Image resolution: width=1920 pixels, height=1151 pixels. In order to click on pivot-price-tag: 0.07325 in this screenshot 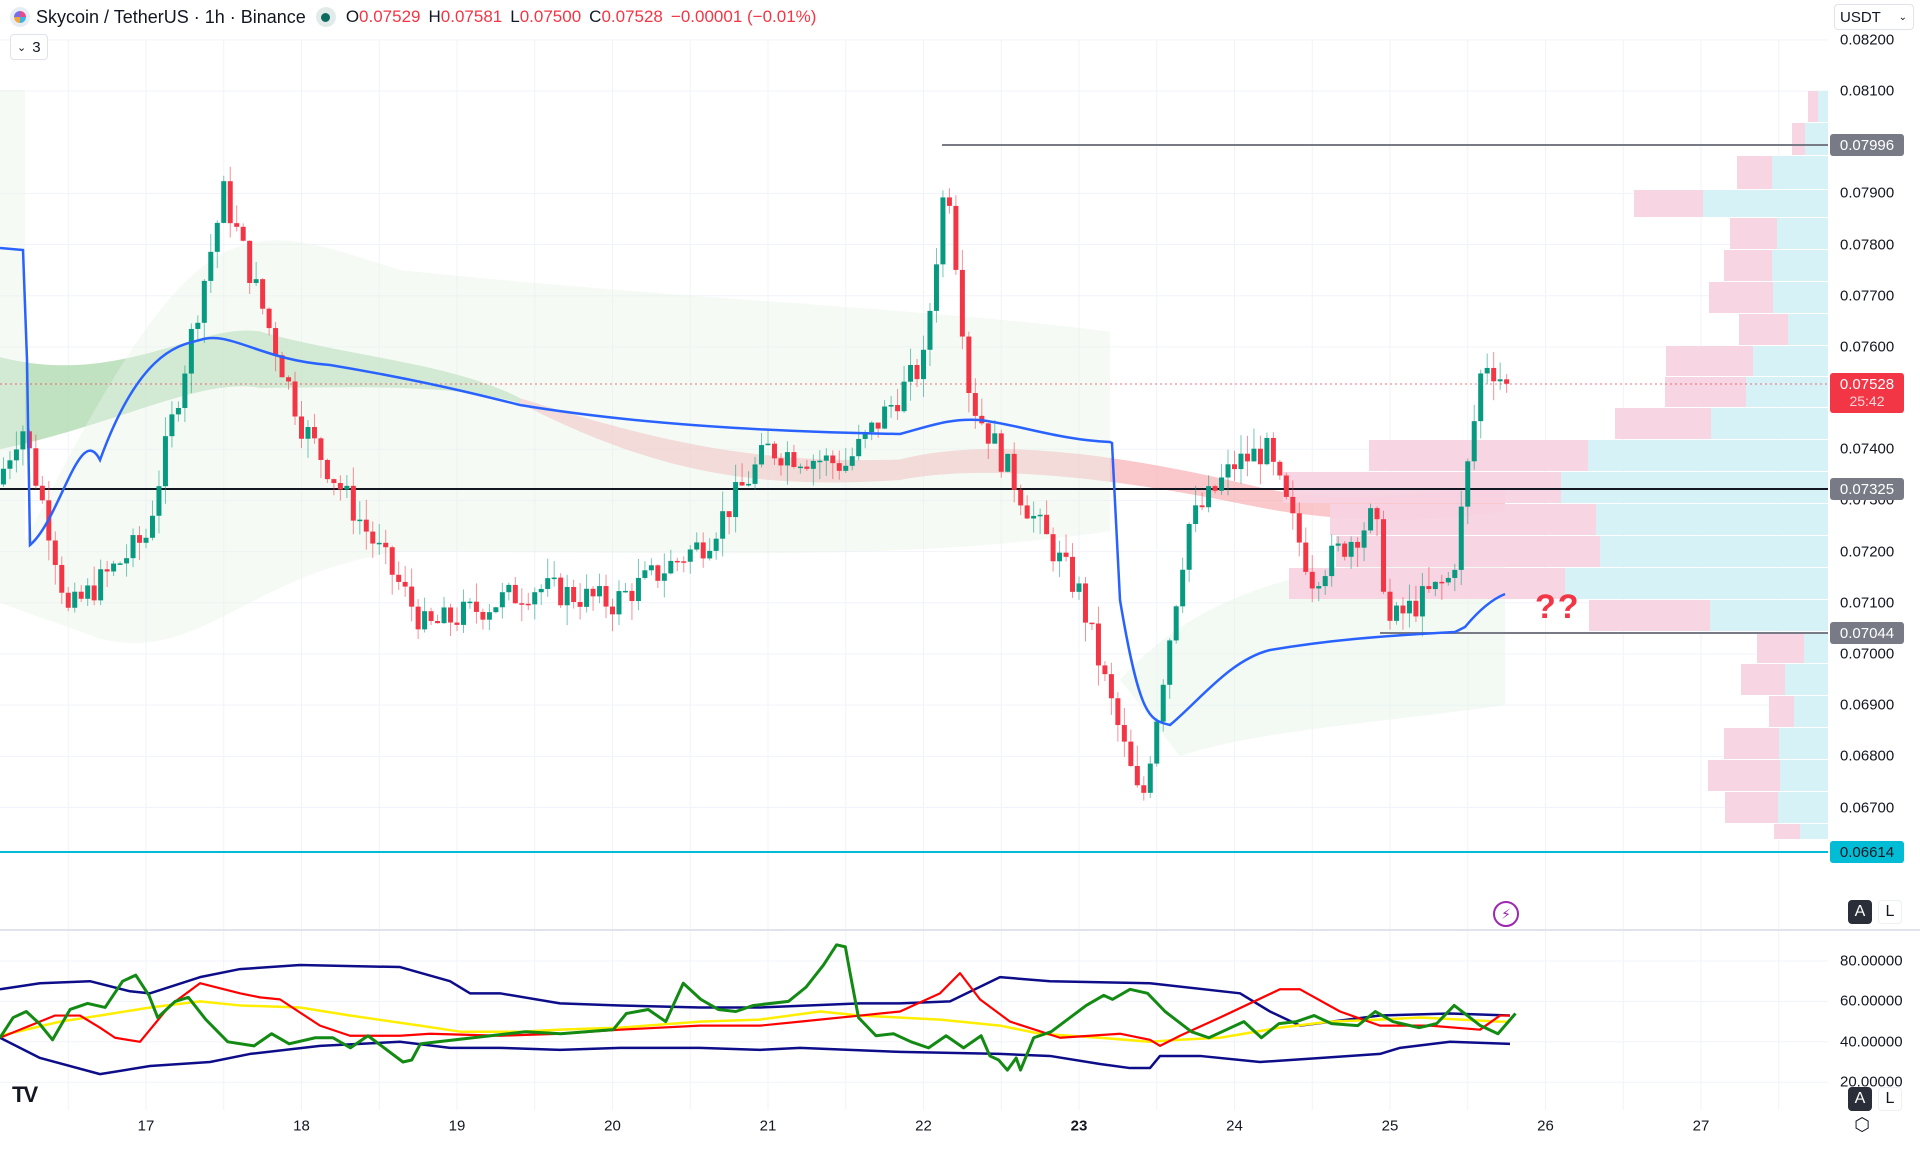, I will do `click(1867, 489)`.